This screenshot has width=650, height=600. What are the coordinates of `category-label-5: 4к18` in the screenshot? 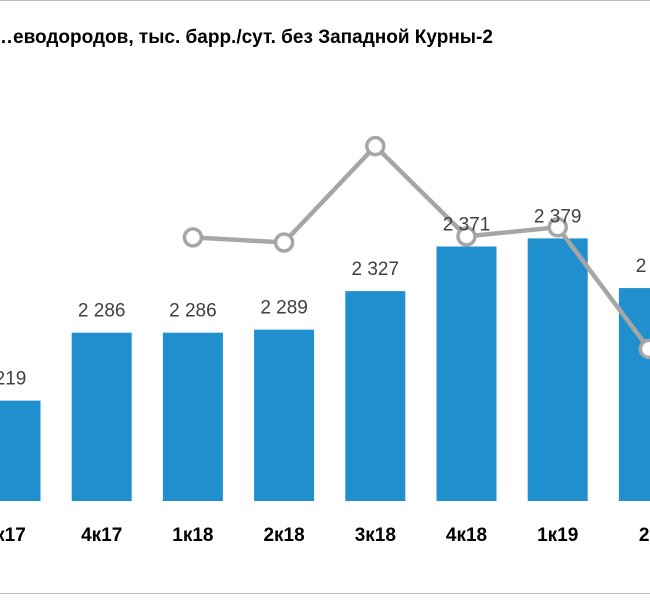 It's located at (466, 535).